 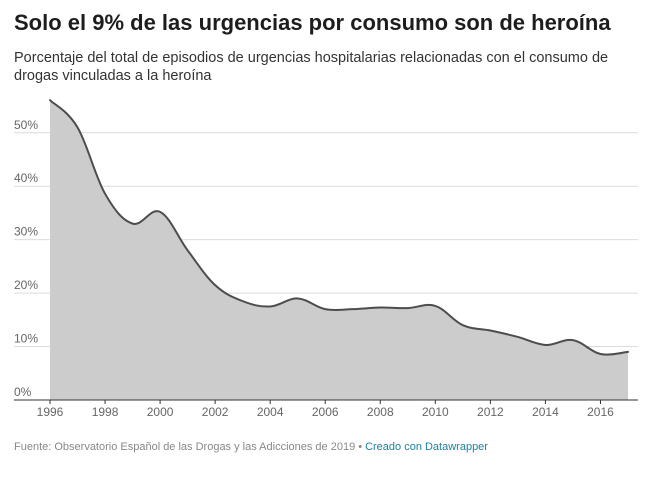 What do you see at coordinates (26, 178) in the screenshot?
I see `y-tick-label: 40%` at bounding box center [26, 178].